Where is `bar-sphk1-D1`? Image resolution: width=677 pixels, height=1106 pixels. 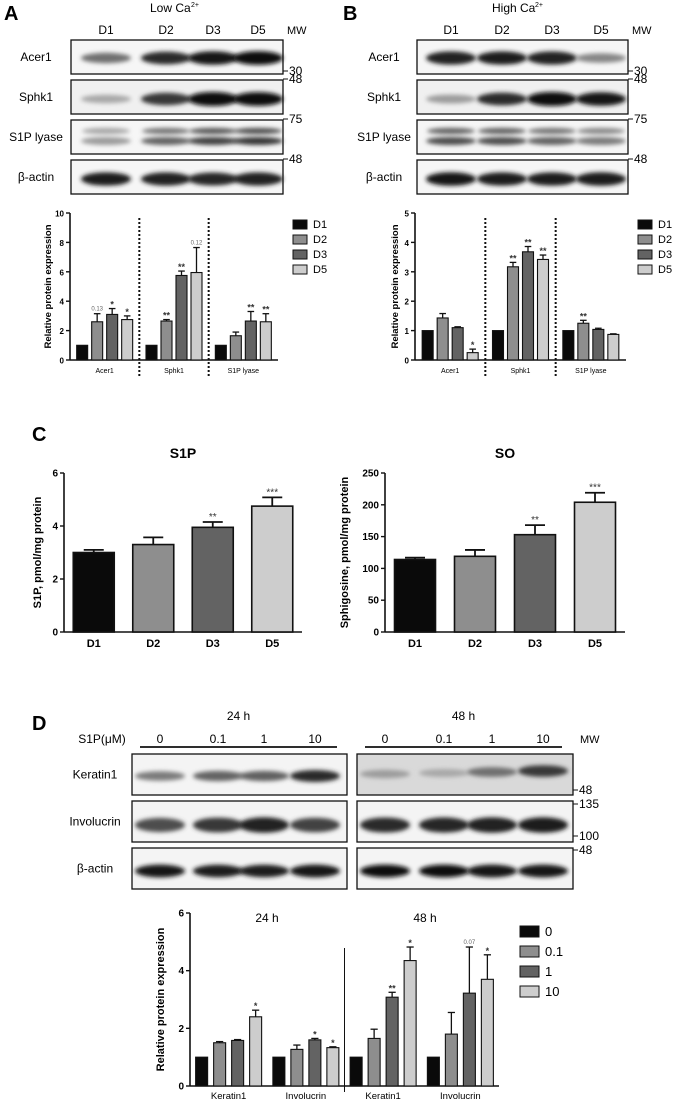 bar-sphk1-D1 is located at coordinates (498, 345).